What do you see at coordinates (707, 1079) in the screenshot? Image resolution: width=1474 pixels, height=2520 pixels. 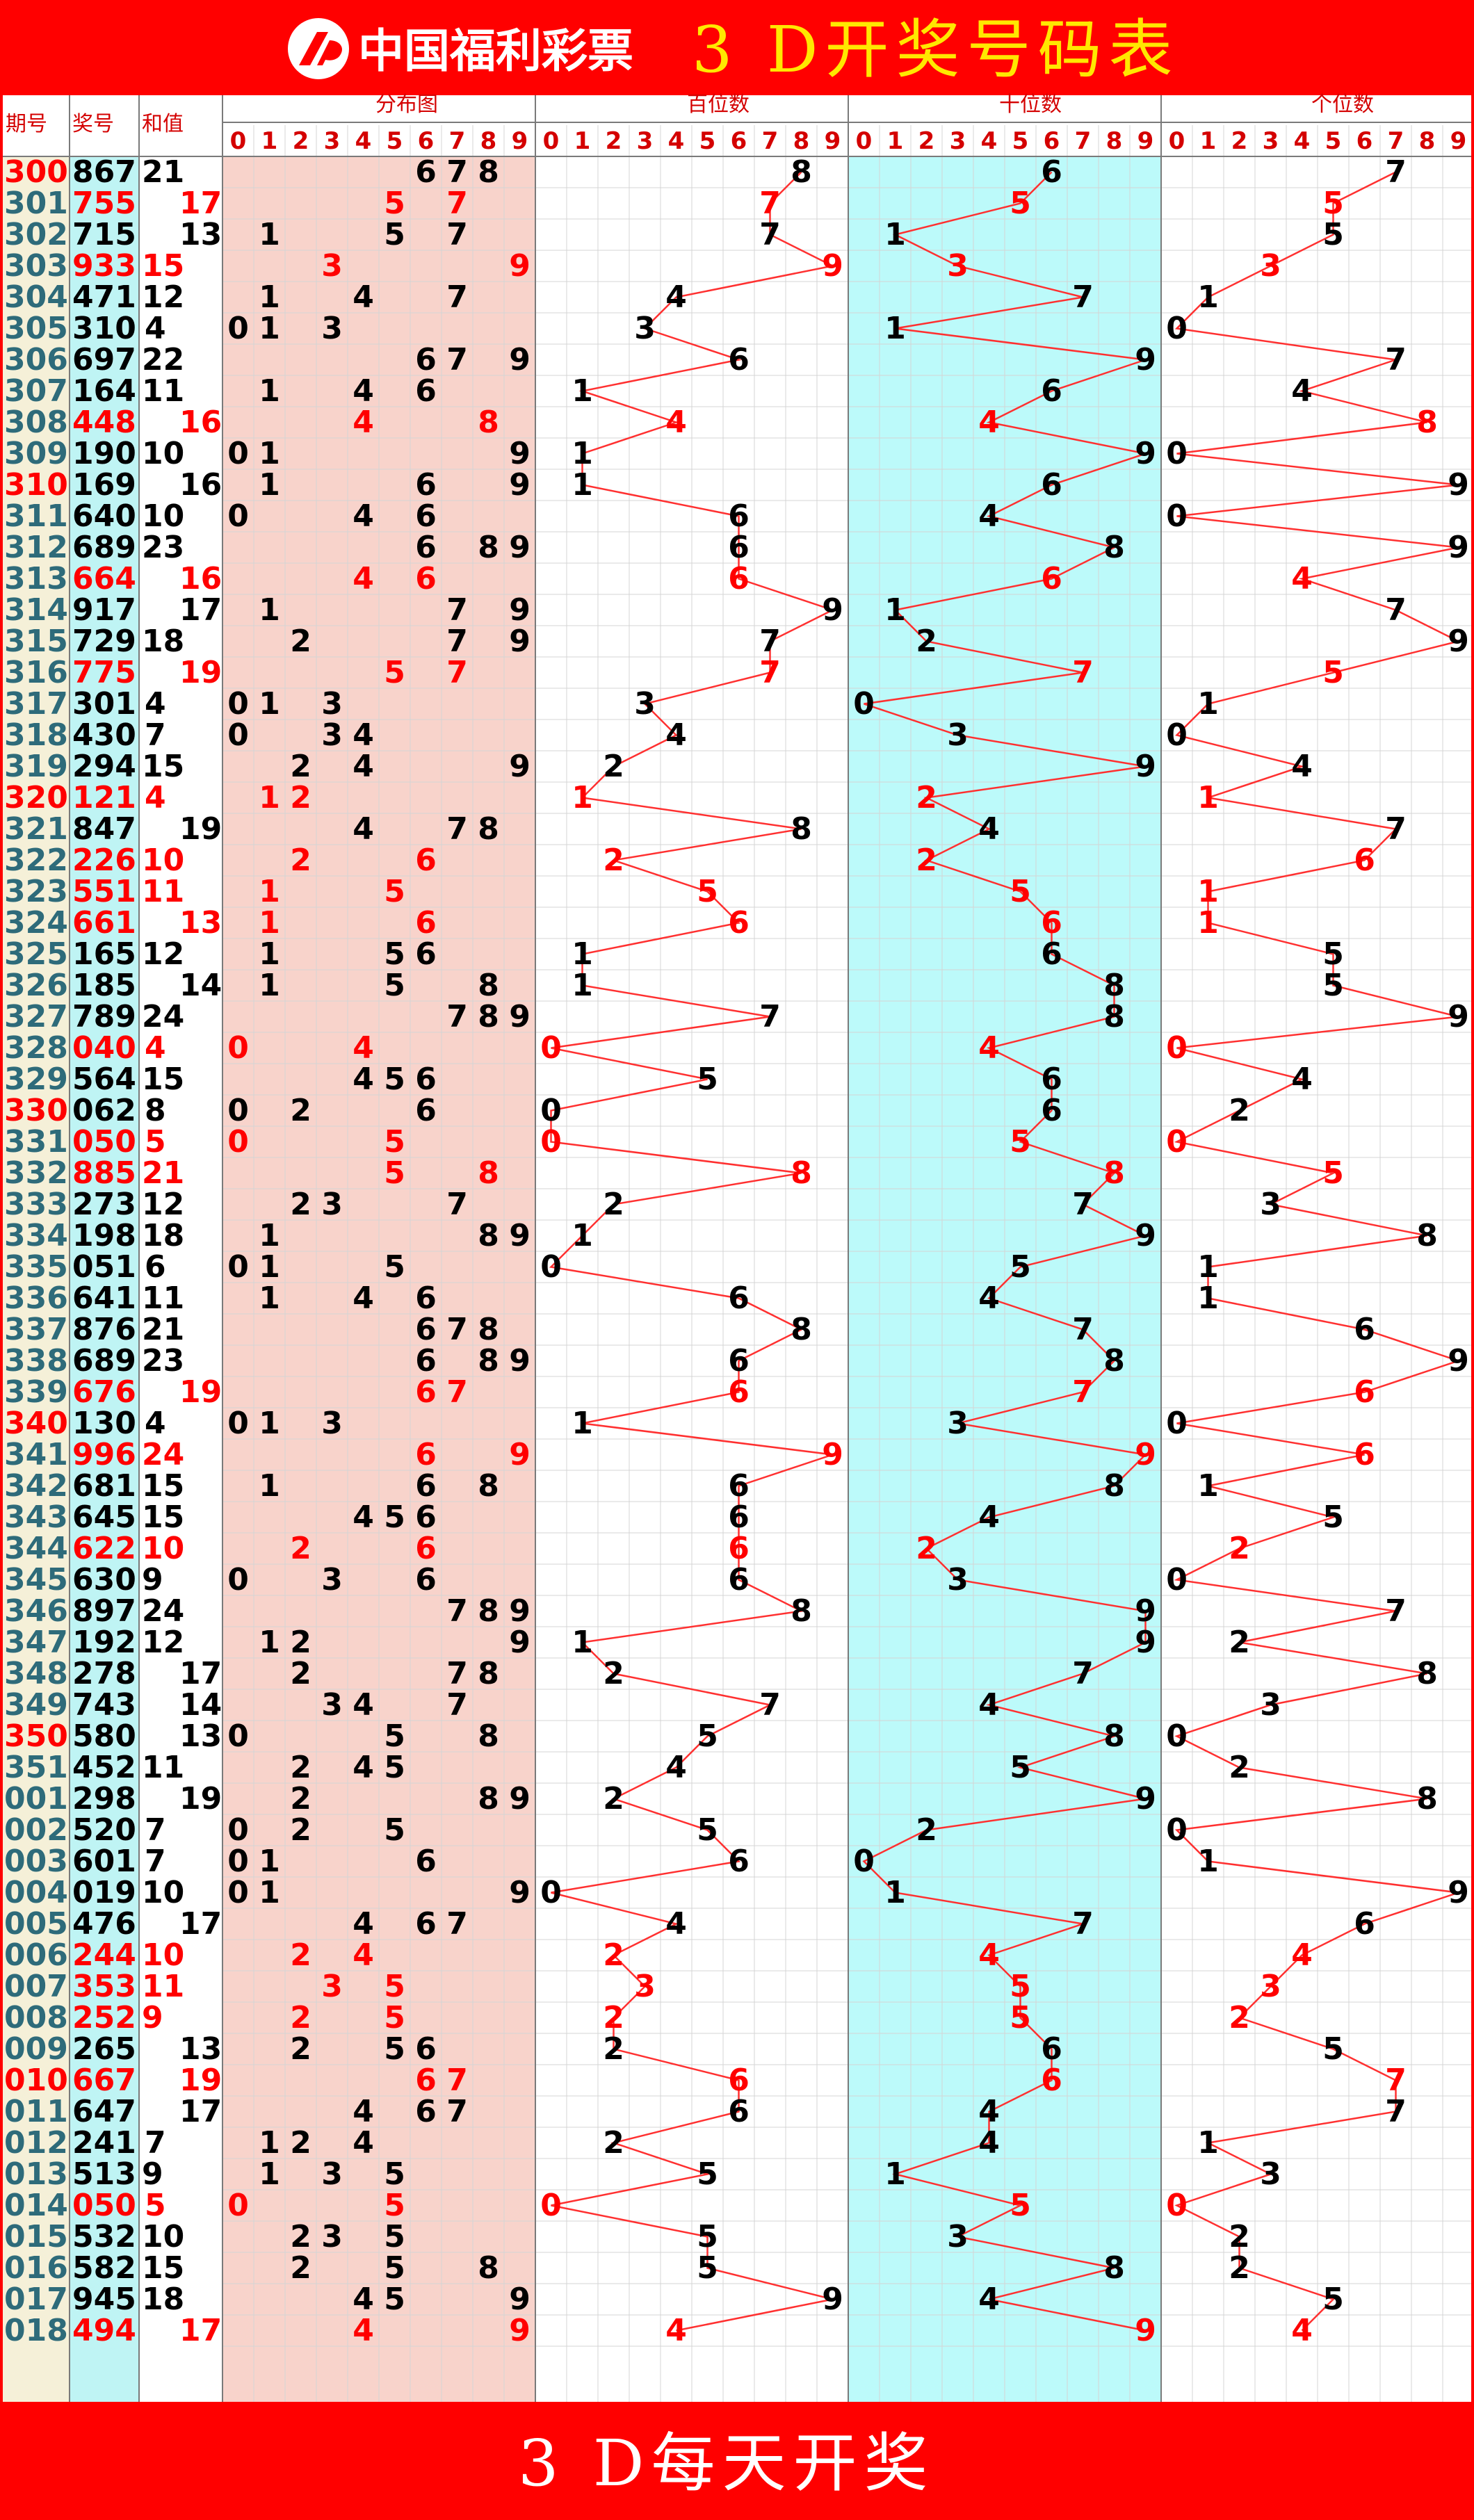 I see `hundreds-digit: 5` at bounding box center [707, 1079].